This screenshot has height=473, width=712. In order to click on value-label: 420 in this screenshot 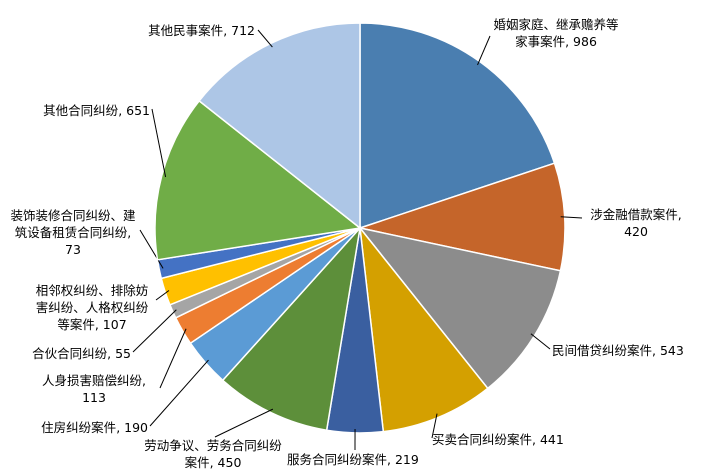, I will do `click(636, 231)`.